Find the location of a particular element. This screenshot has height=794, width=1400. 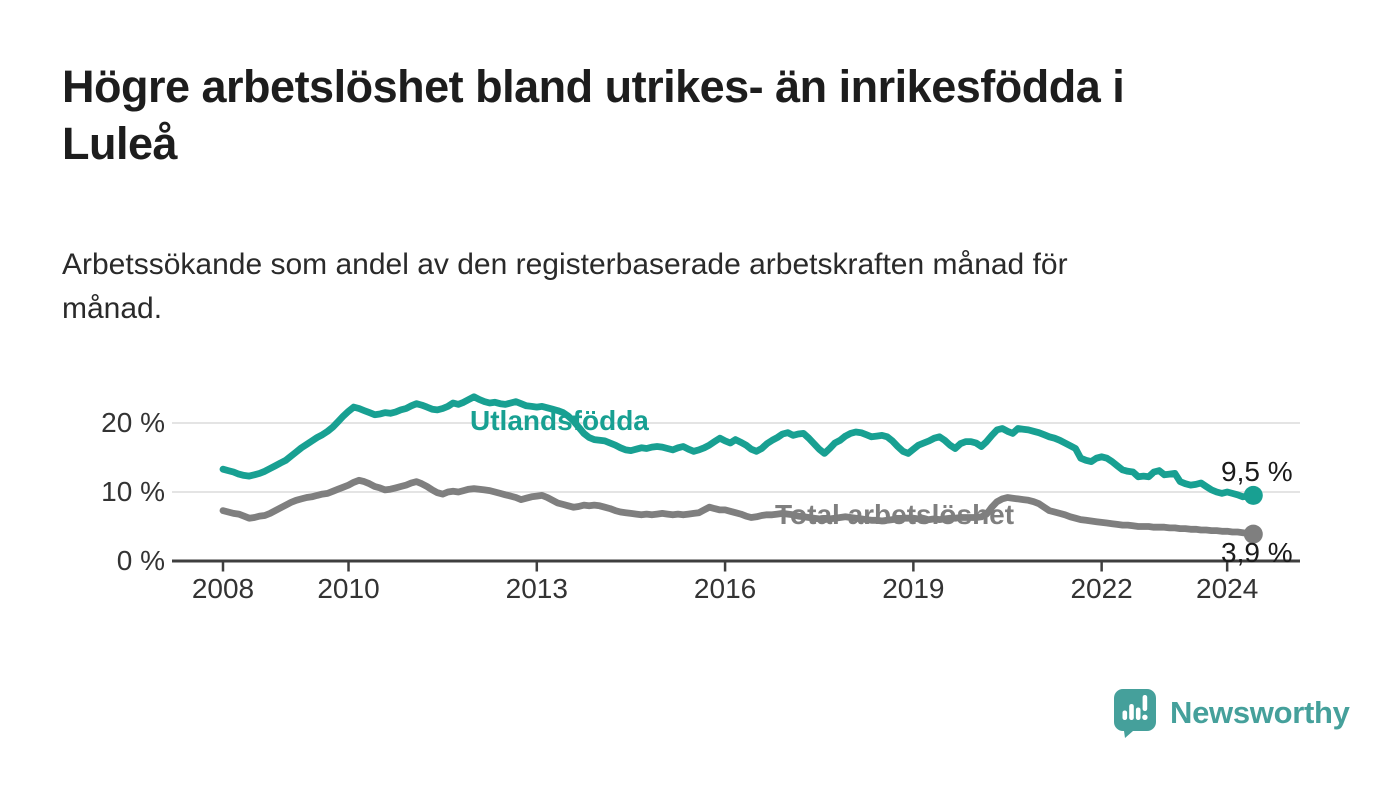

newsworthy-logo: Newsworthy is located at coordinates (1231, 713).